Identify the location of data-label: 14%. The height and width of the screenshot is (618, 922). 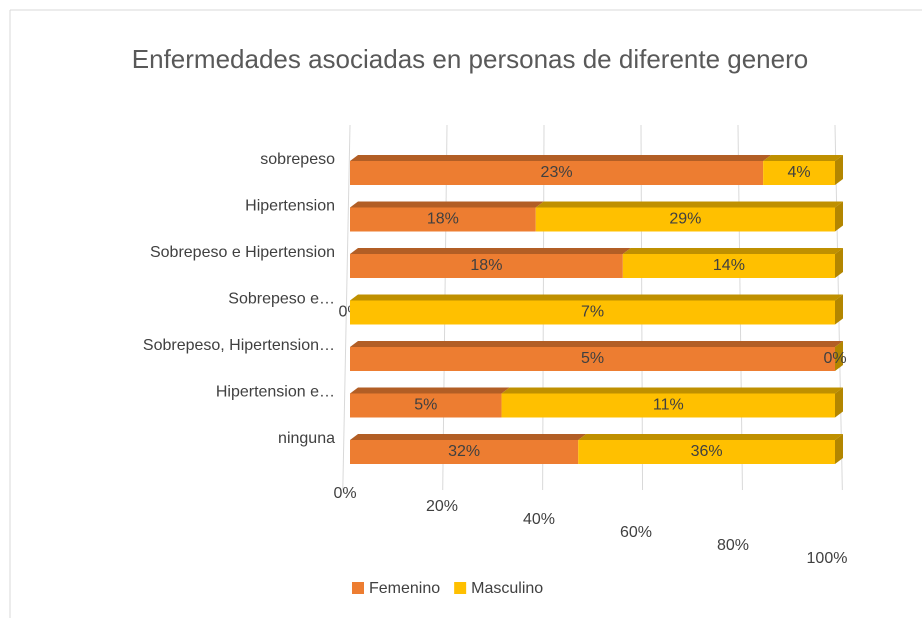
(729, 265).